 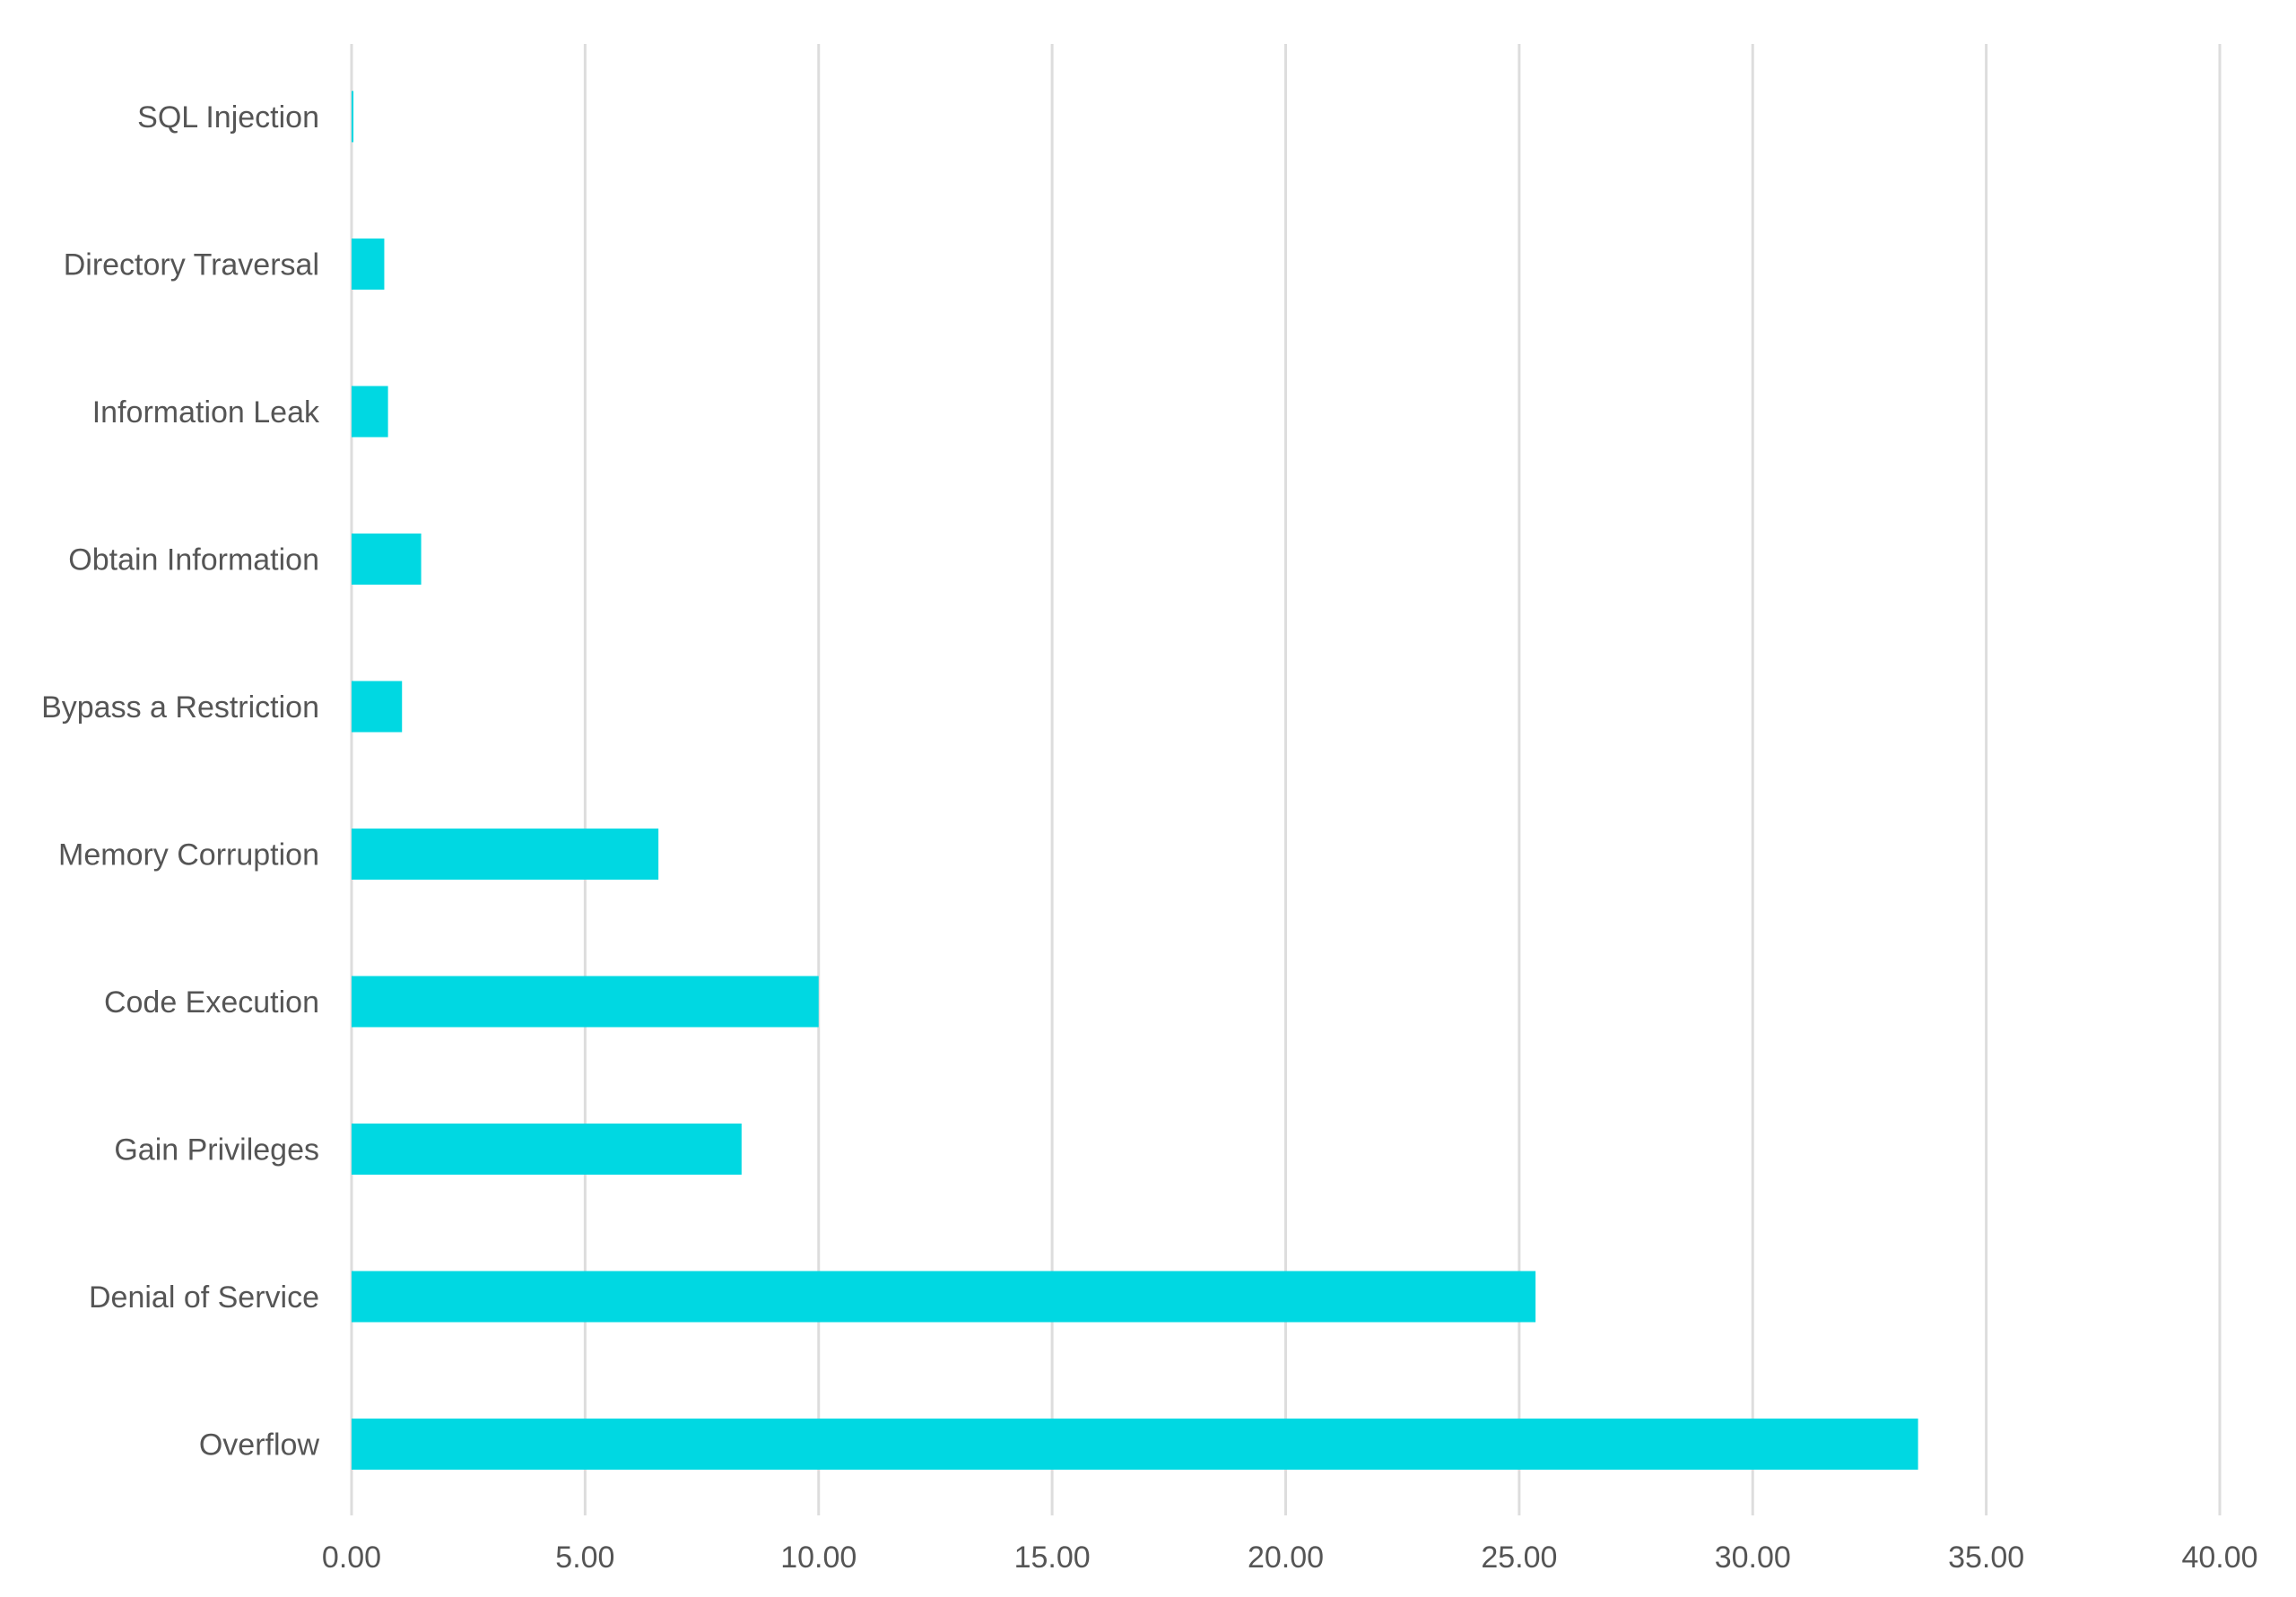 What do you see at coordinates (191, 265) in the screenshot?
I see `category-label: Directory Traversal` at bounding box center [191, 265].